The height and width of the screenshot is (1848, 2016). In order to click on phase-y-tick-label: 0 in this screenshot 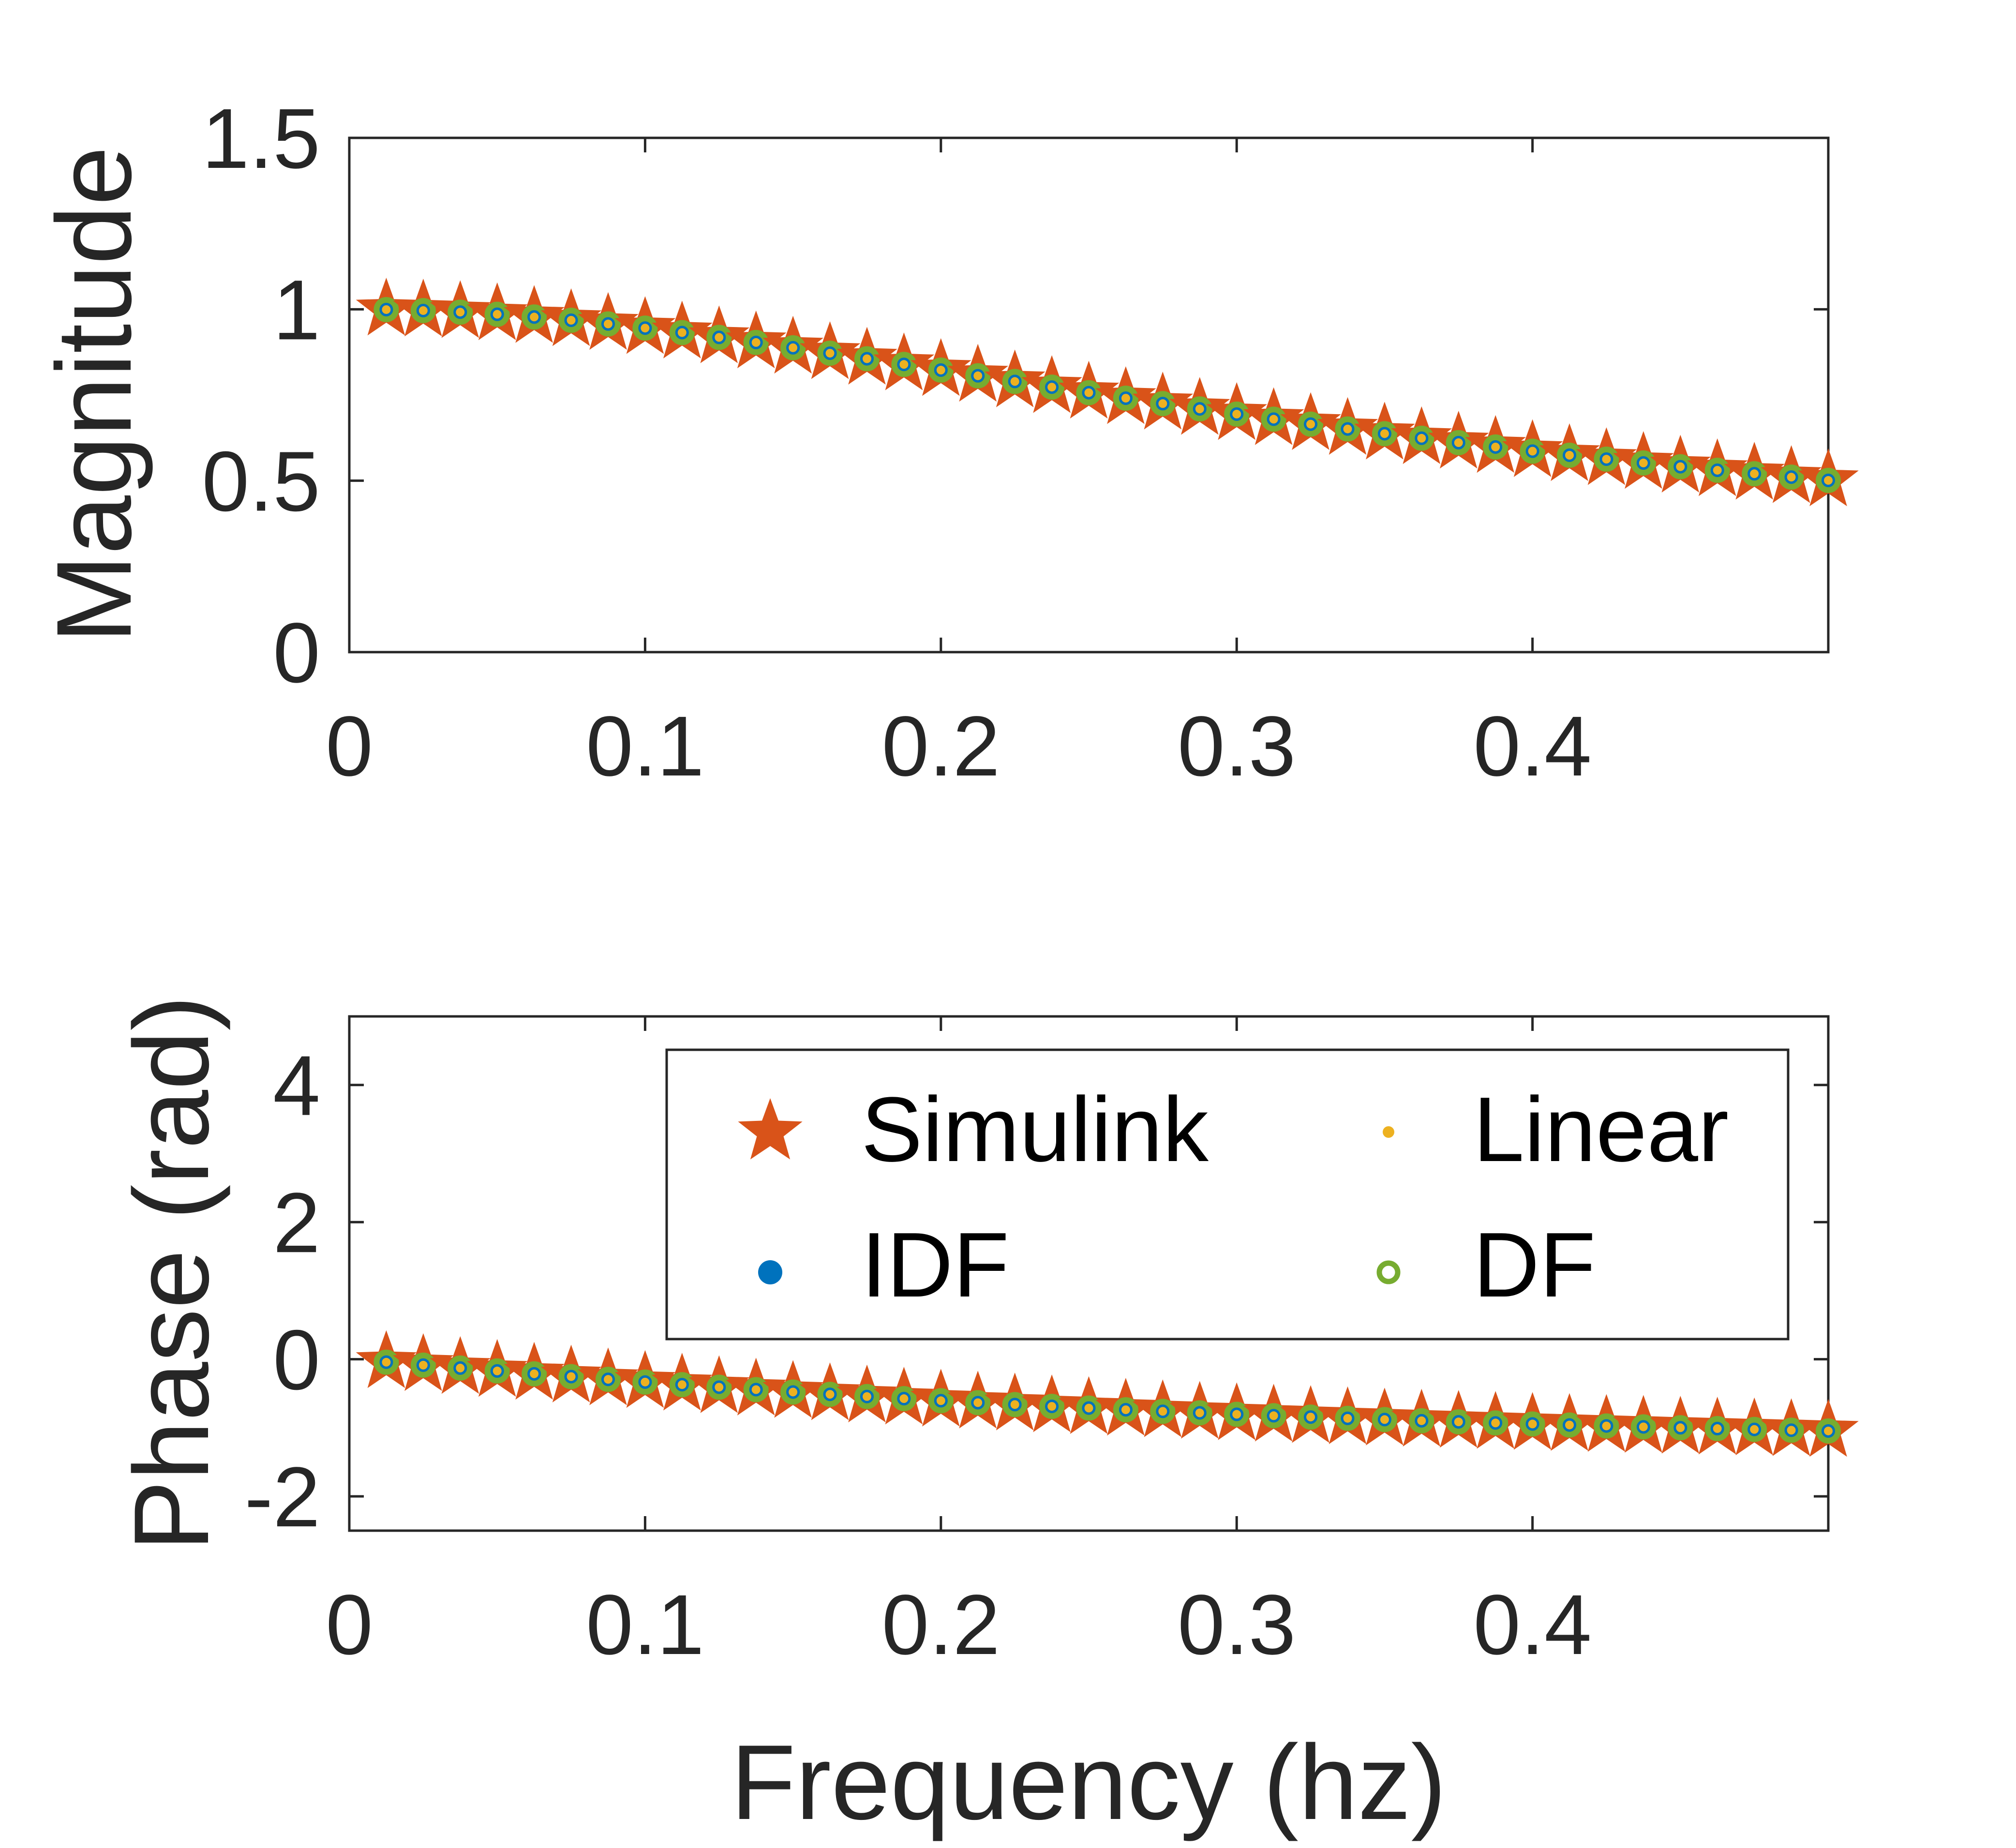, I will do `click(296, 1360)`.